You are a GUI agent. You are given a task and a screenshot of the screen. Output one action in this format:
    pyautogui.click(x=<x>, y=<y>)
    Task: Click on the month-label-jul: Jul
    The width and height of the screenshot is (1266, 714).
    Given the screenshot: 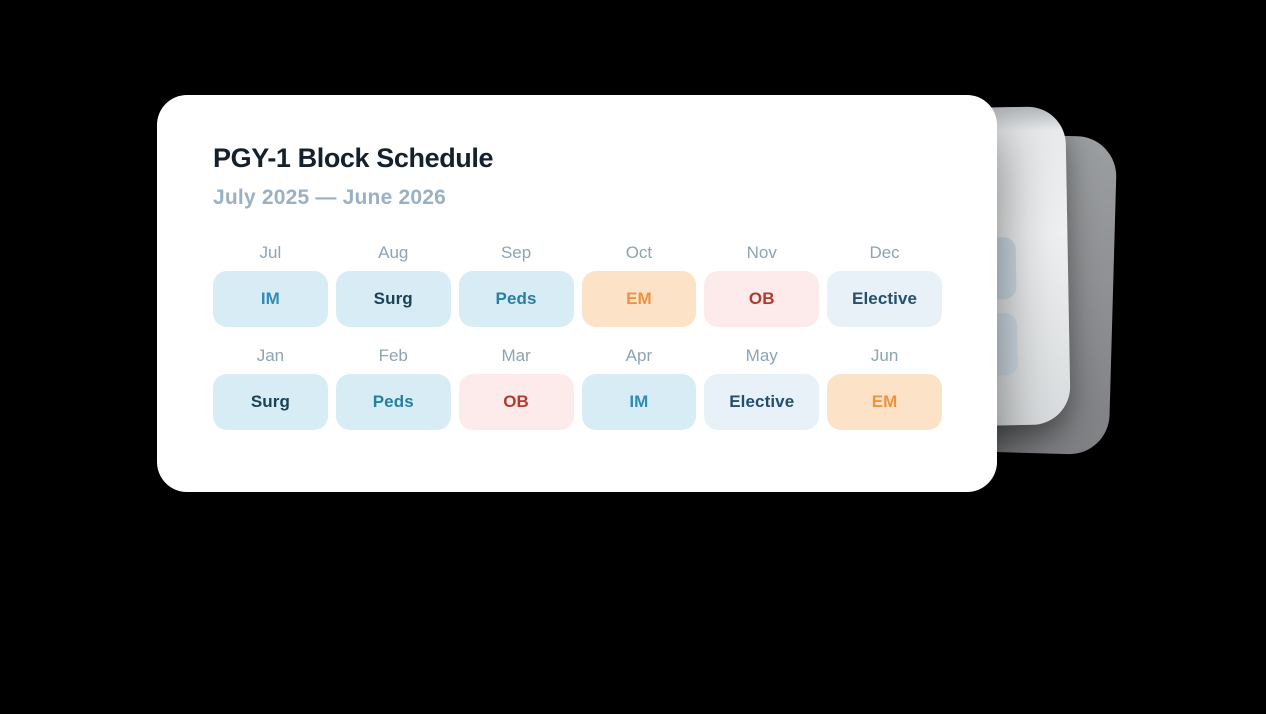 What is the action you would take?
    pyautogui.click(x=270, y=252)
    